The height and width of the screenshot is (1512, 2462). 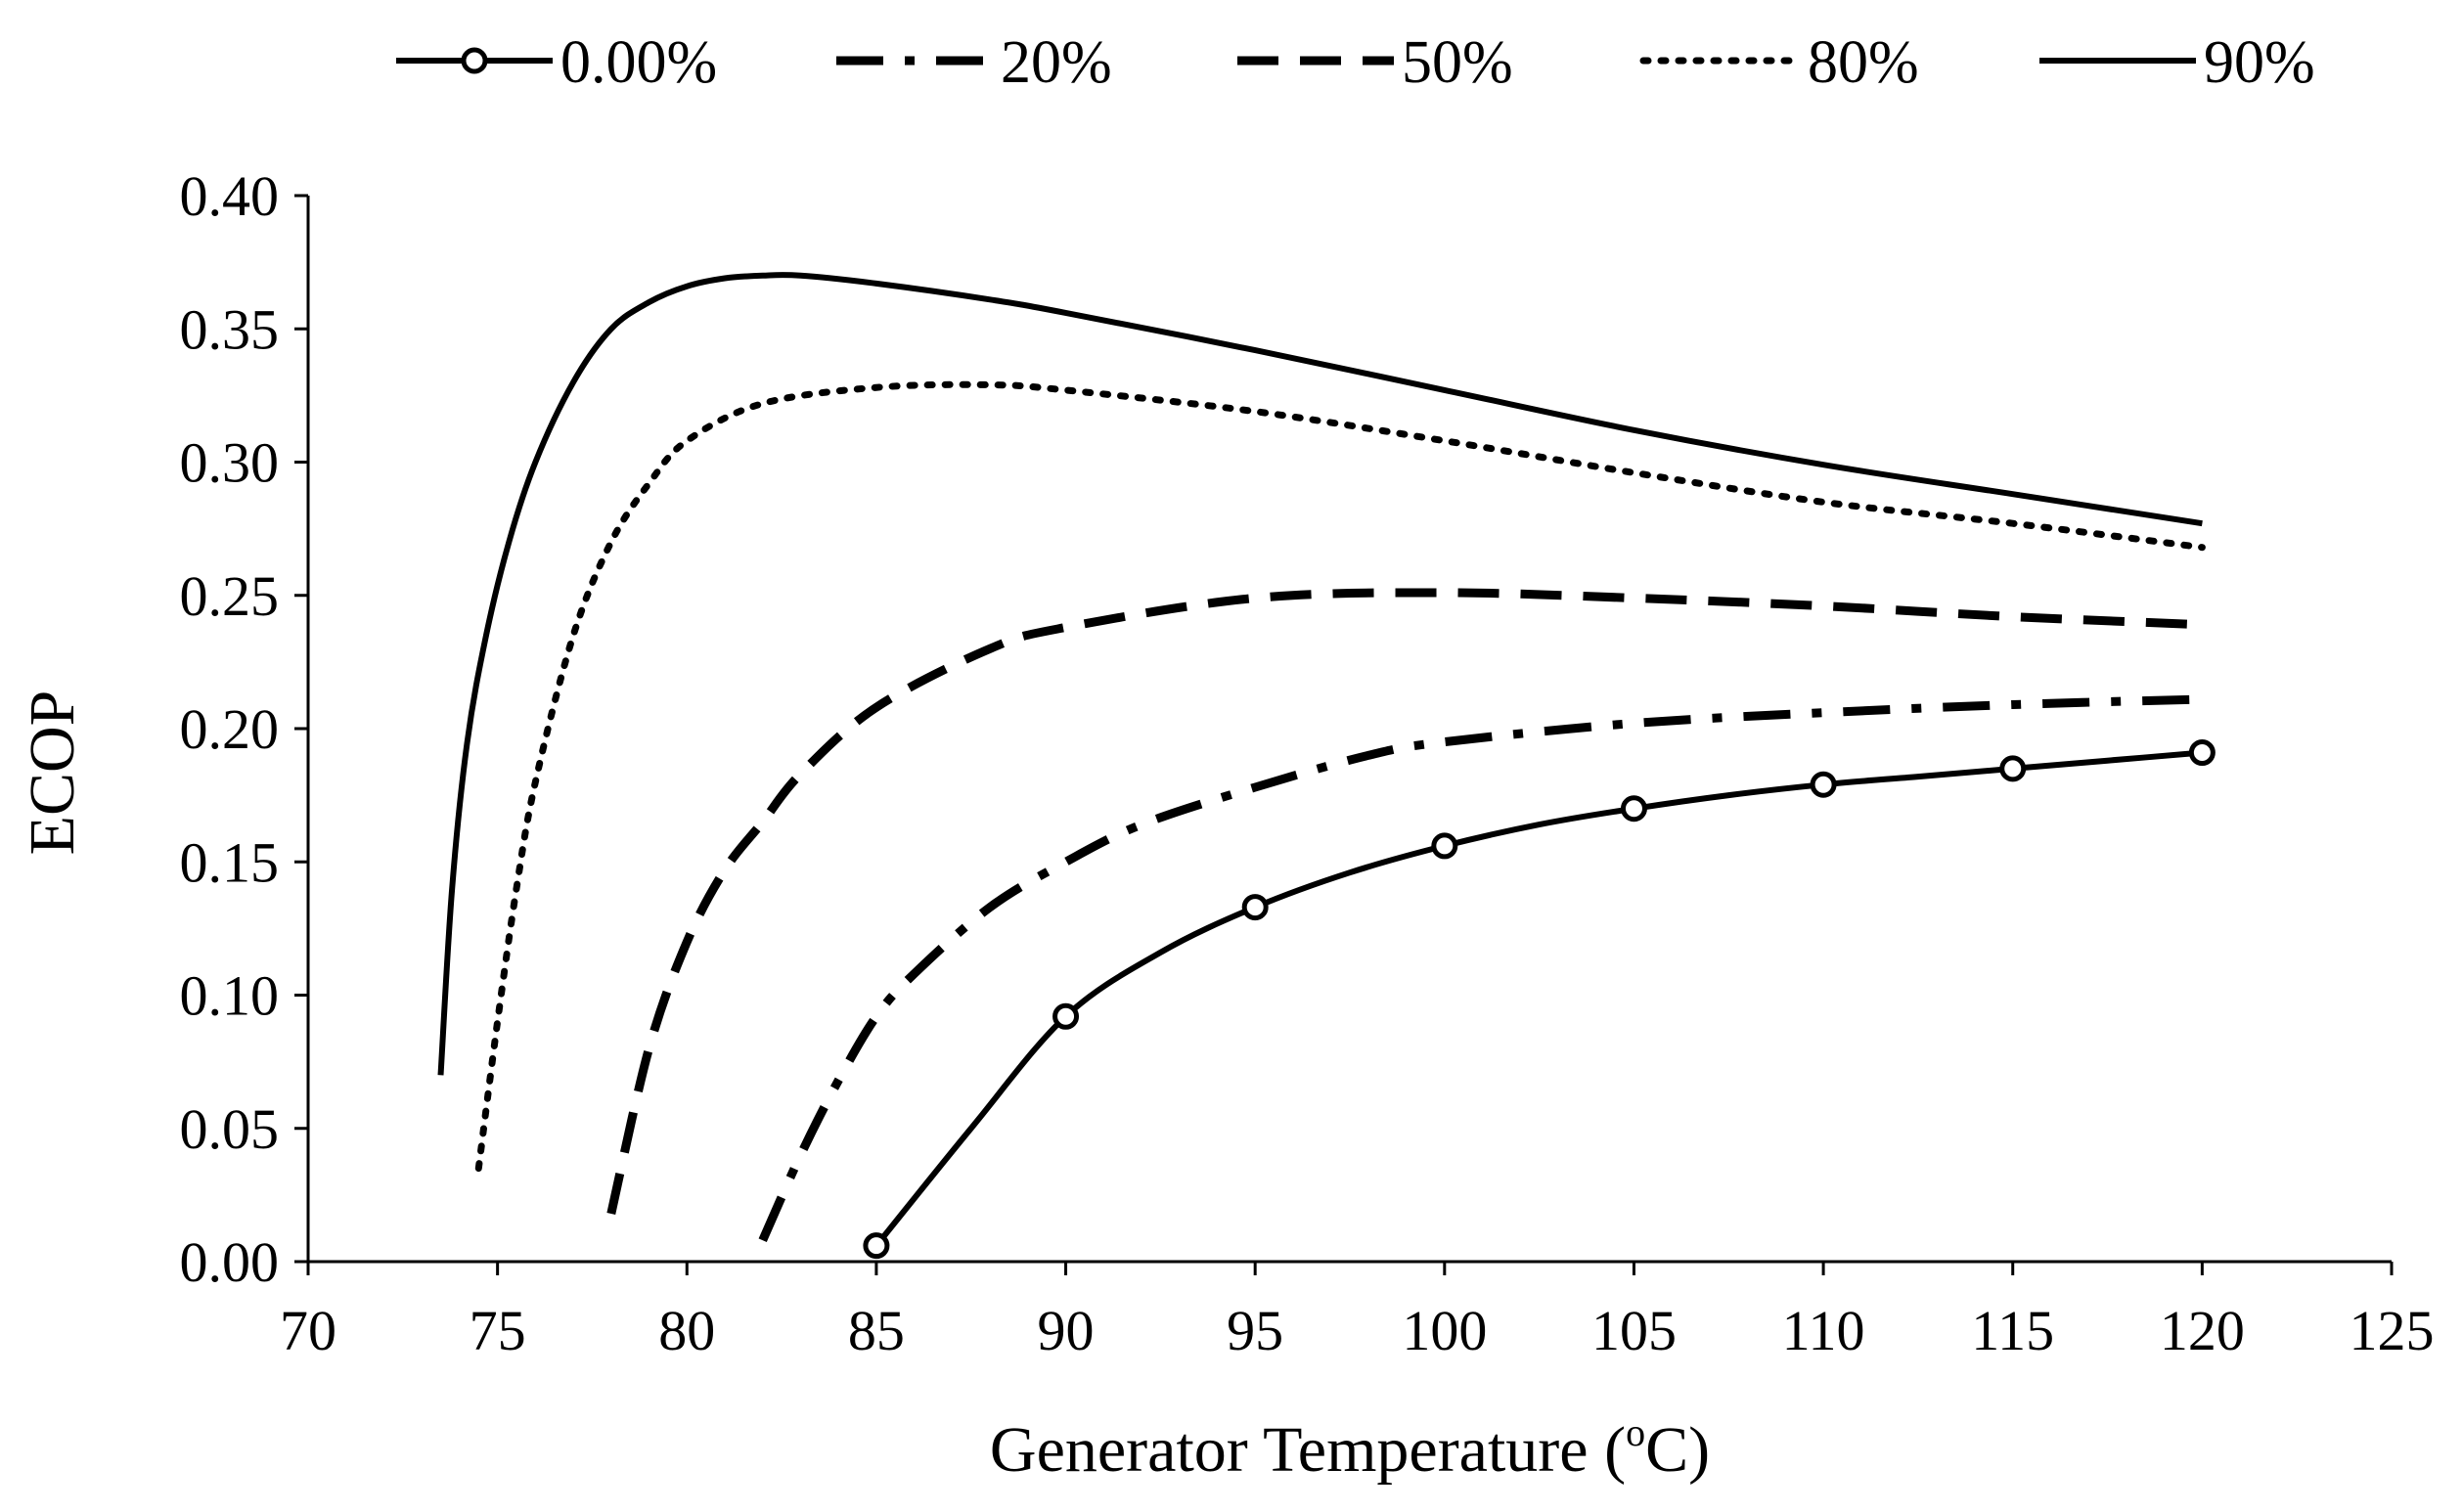 I want to click on x-tick-label: 115, so click(x=2012, y=1330).